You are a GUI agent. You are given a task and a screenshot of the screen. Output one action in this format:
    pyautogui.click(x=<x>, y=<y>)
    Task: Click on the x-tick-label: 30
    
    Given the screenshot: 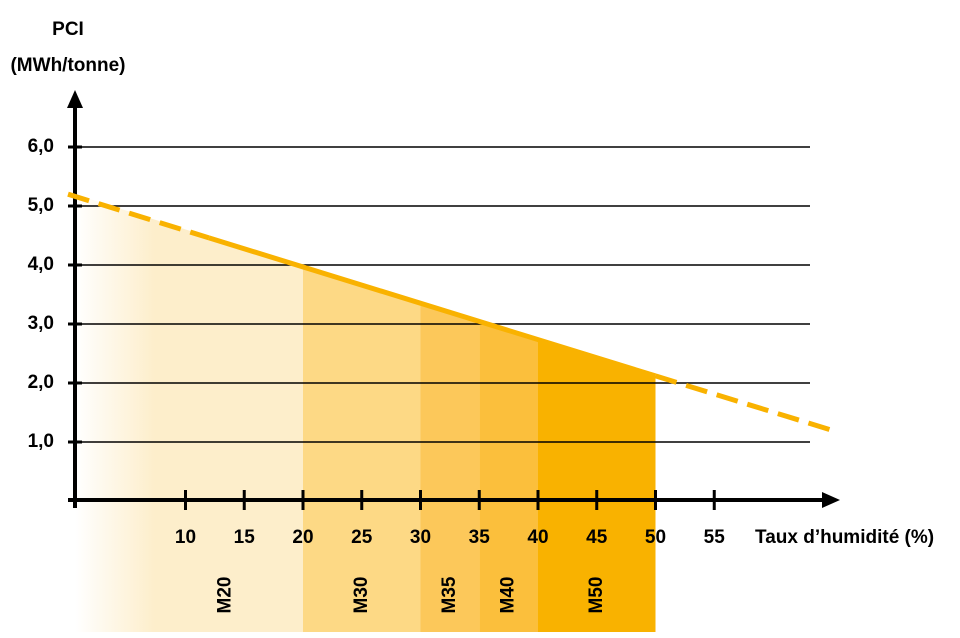 What is the action you would take?
    pyautogui.click(x=420, y=537)
    